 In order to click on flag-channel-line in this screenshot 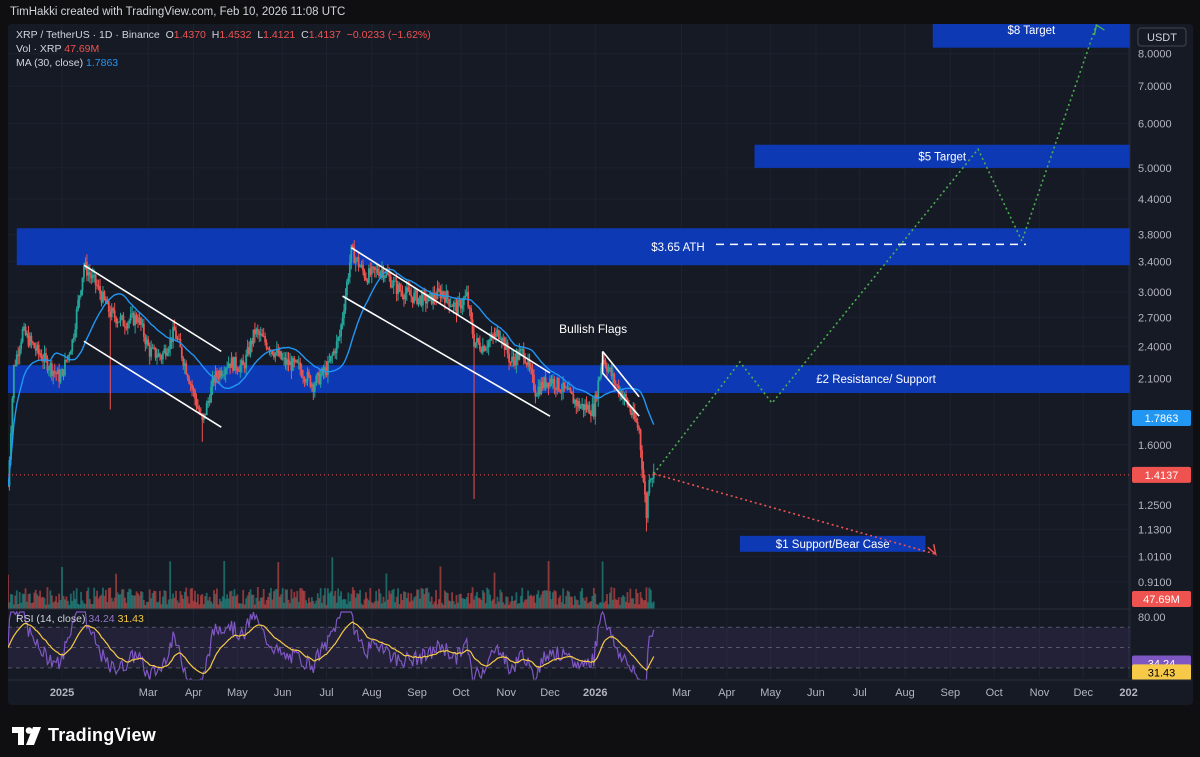, I will do `click(446, 356)`.